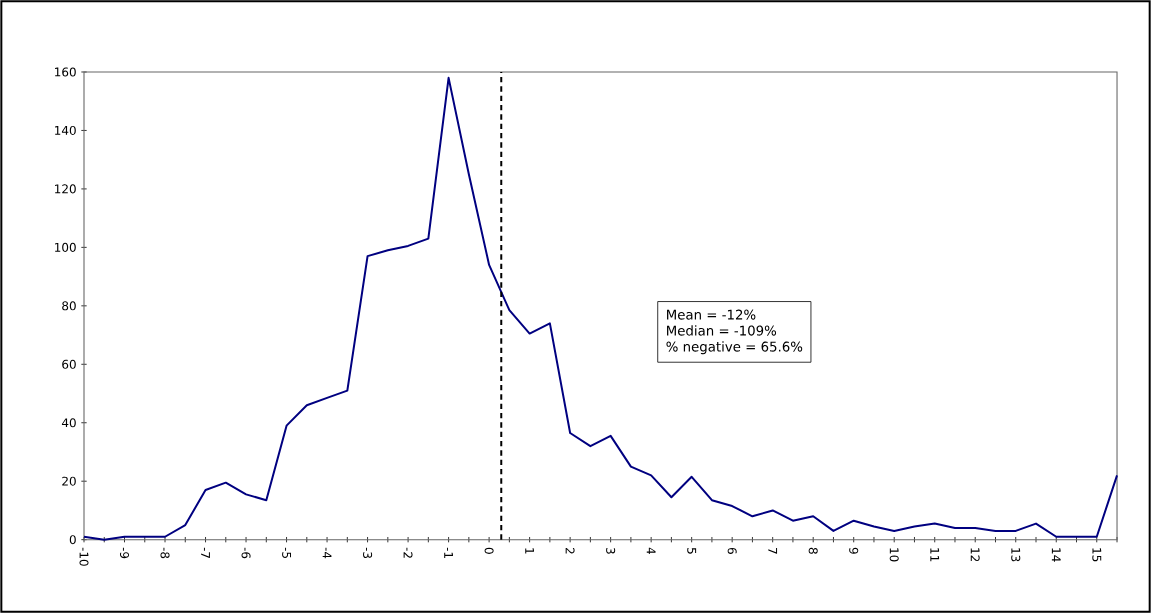 The height and width of the screenshot is (613, 1151). What do you see at coordinates (68, 423) in the screenshot?
I see `y-tick-label: 40` at bounding box center [68, 423].